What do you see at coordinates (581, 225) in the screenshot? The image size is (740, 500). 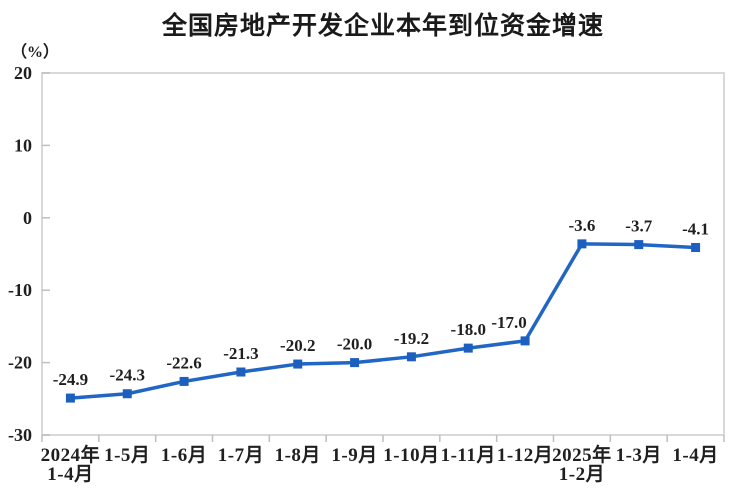 I see `data-label: -3.6` at bounding box center [581, 225].